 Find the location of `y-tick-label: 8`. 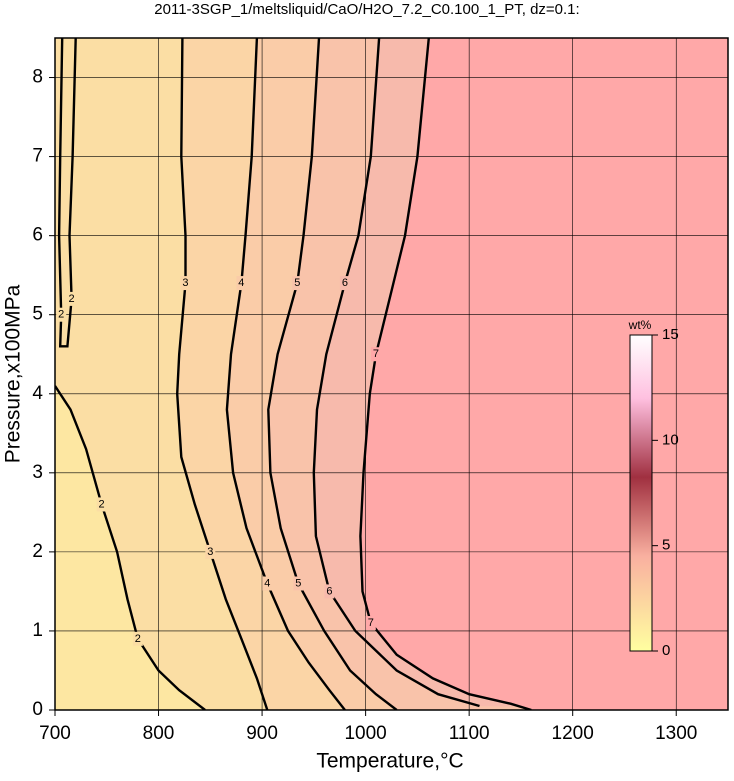

y-tick-label: 8 is located at coordinates (37, 77).